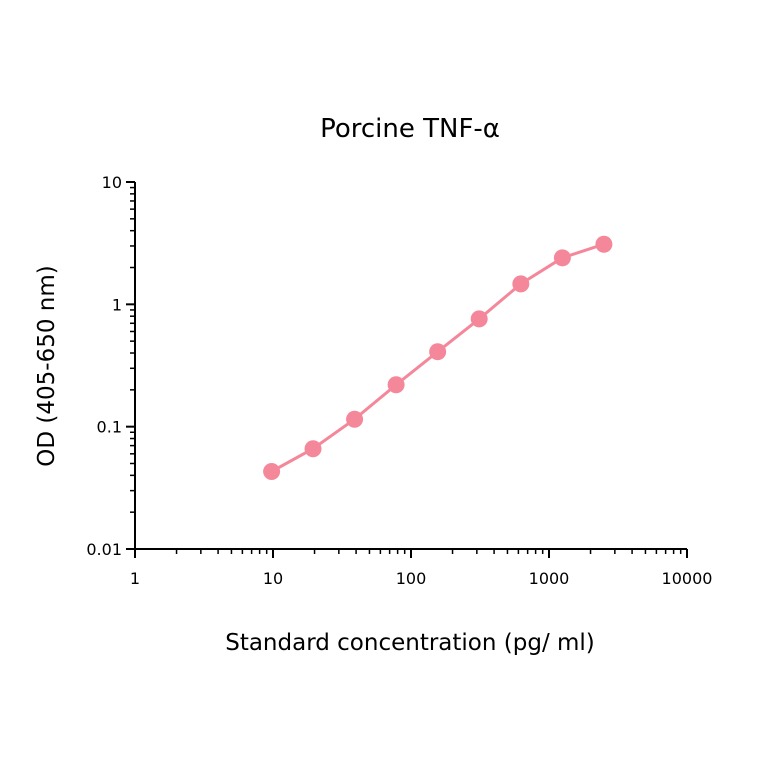  I want to click on y-tick-label: 1, so click(117, 304).